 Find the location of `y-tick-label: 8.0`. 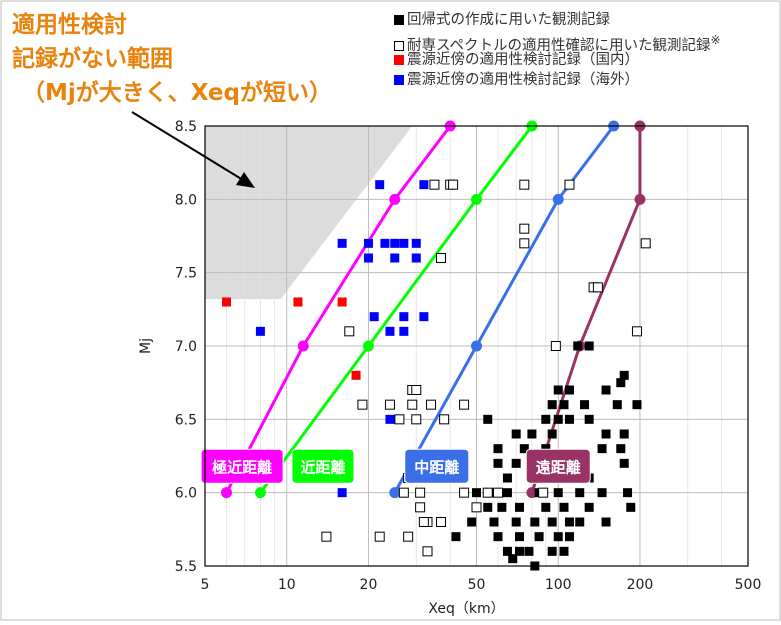

y-tick-label: 8.0 is located at coordinates (186, 200).